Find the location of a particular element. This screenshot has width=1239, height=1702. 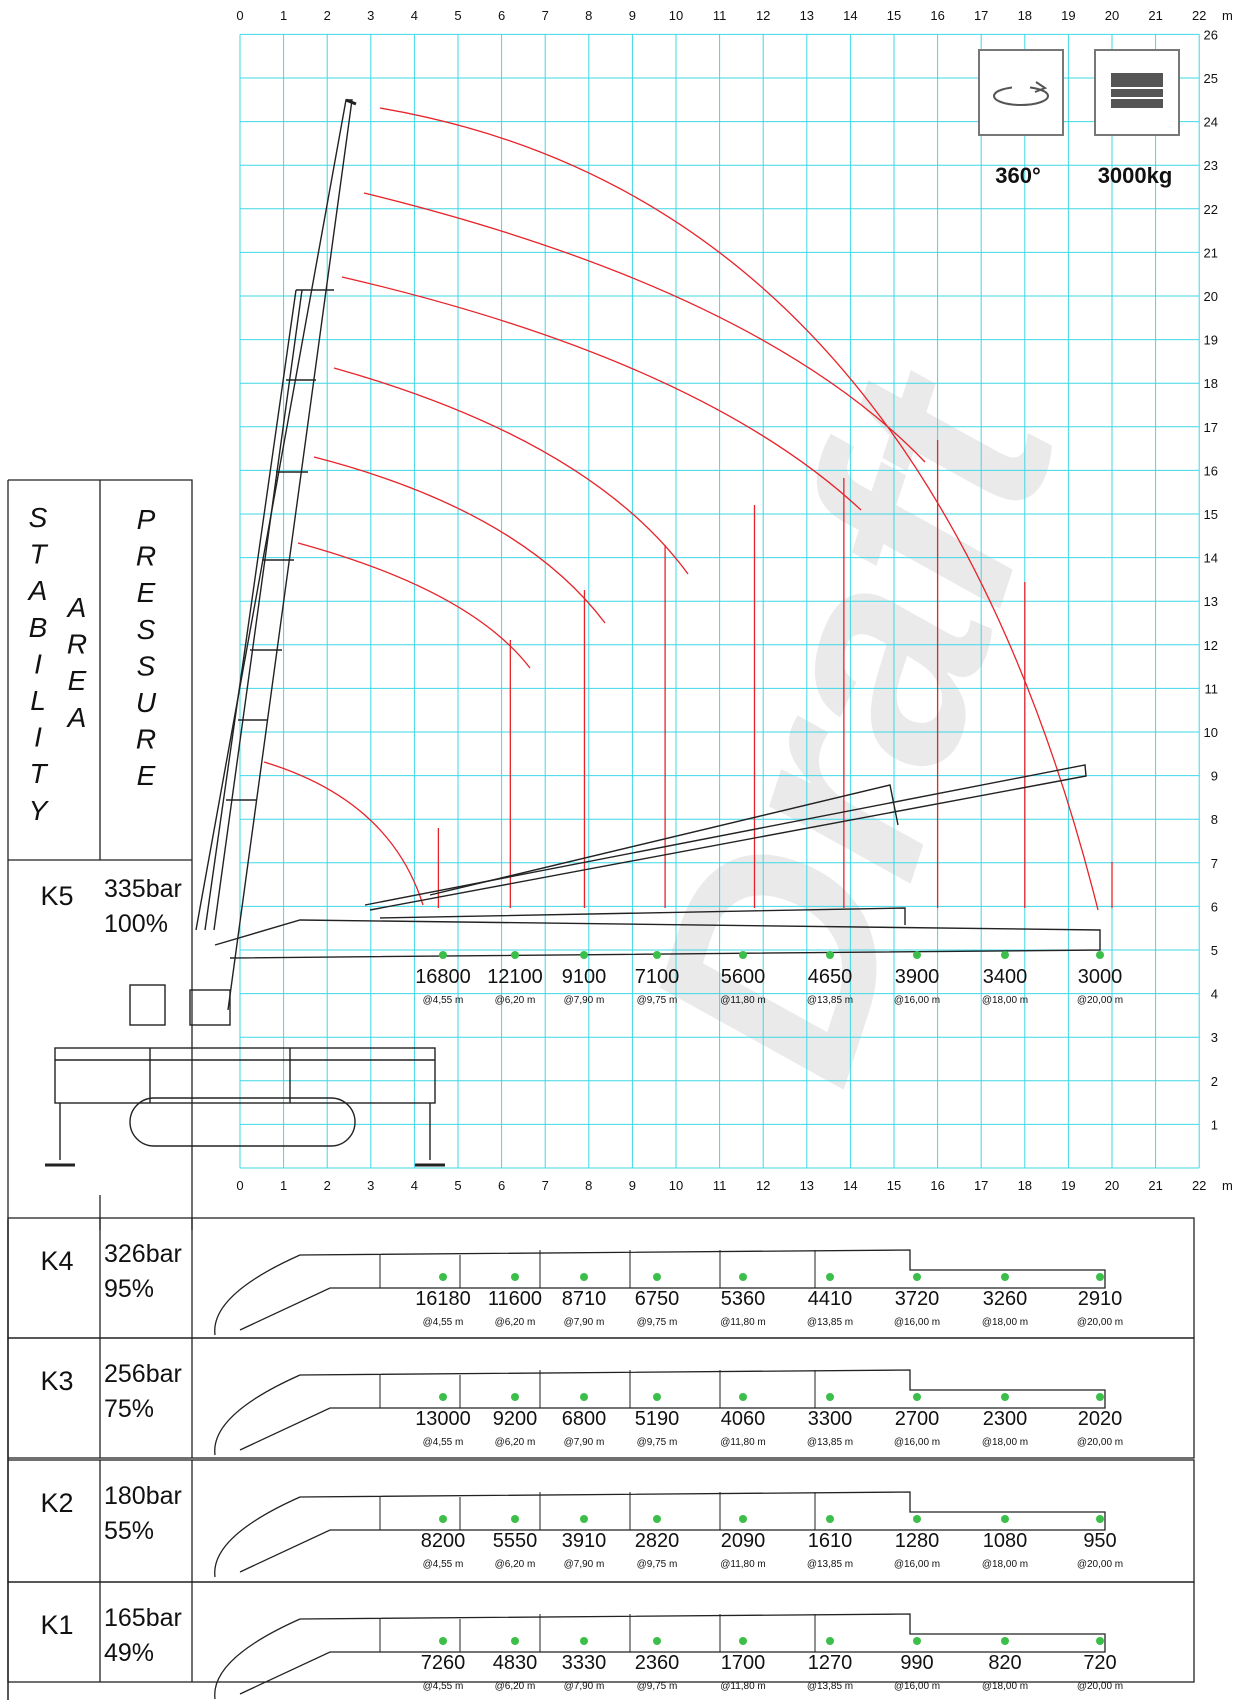

radius-label: @18,00 m is located at coordinates (1005, 1442).